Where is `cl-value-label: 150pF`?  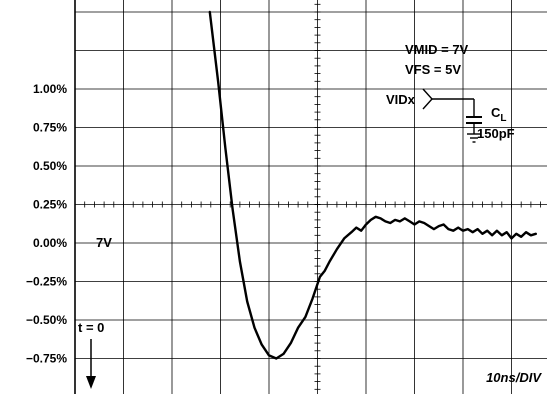 cl-value-label: 150pF is located at coordinates (496, 133).